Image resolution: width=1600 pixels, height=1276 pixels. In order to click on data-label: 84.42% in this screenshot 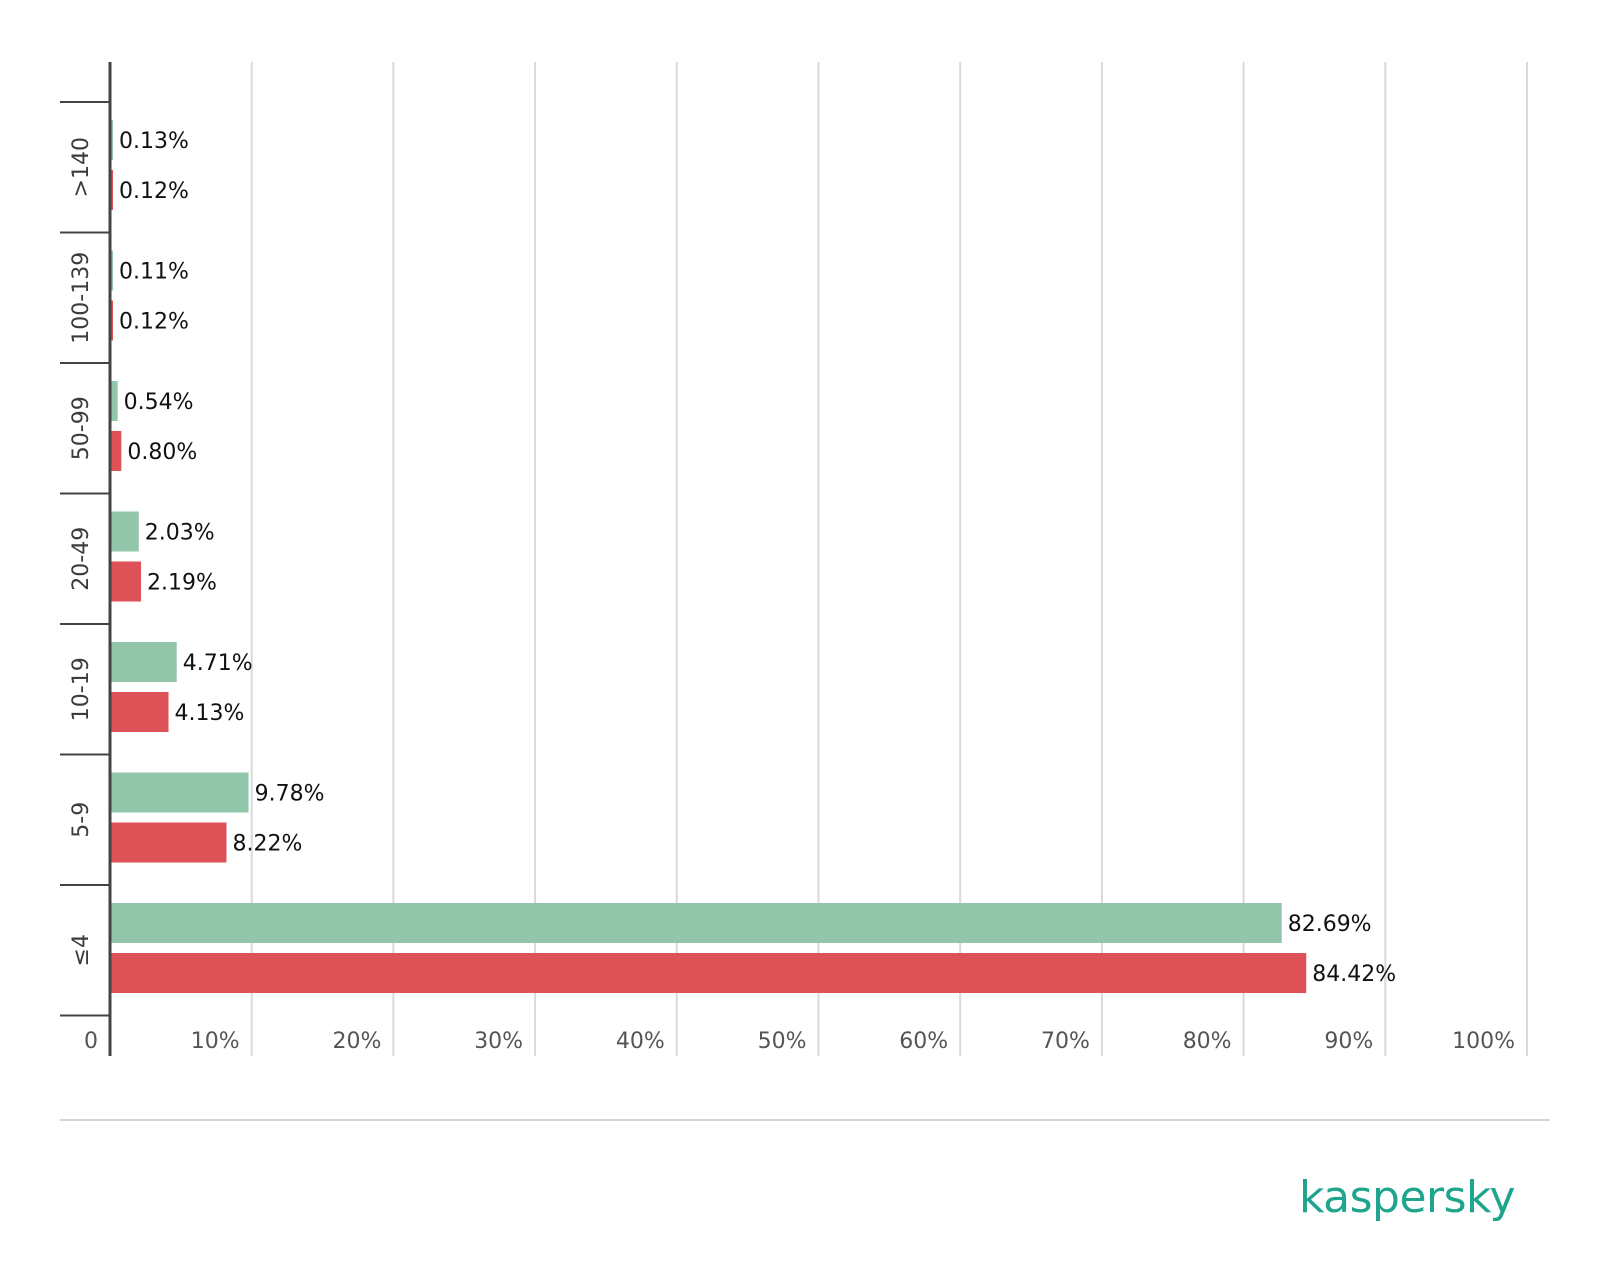, I will do `click(1354, 974)`.